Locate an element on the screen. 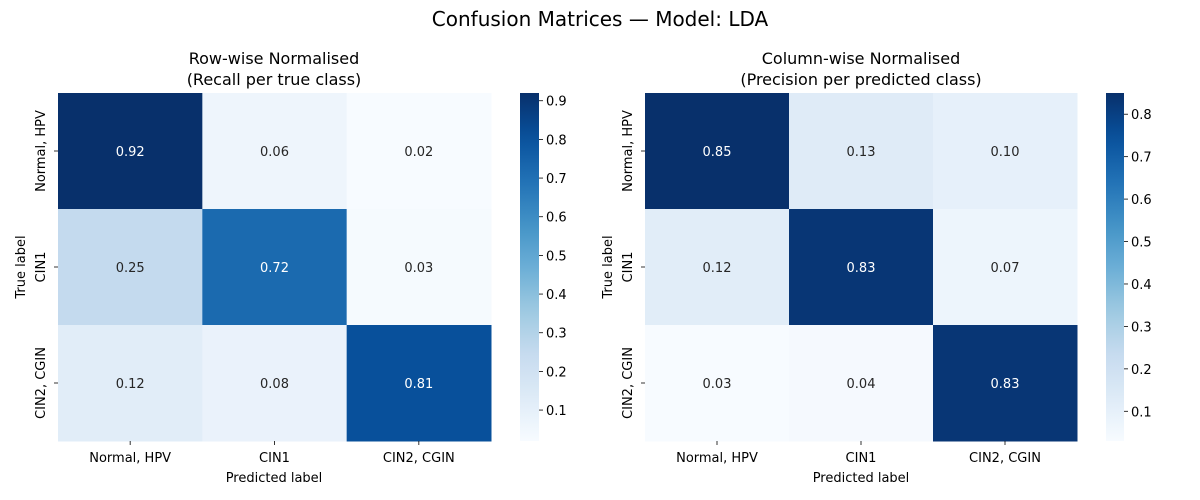 The width and height of the screenshot is (1200, 500). cell-annotation: 0.72 is located at coordinates (274, 268).